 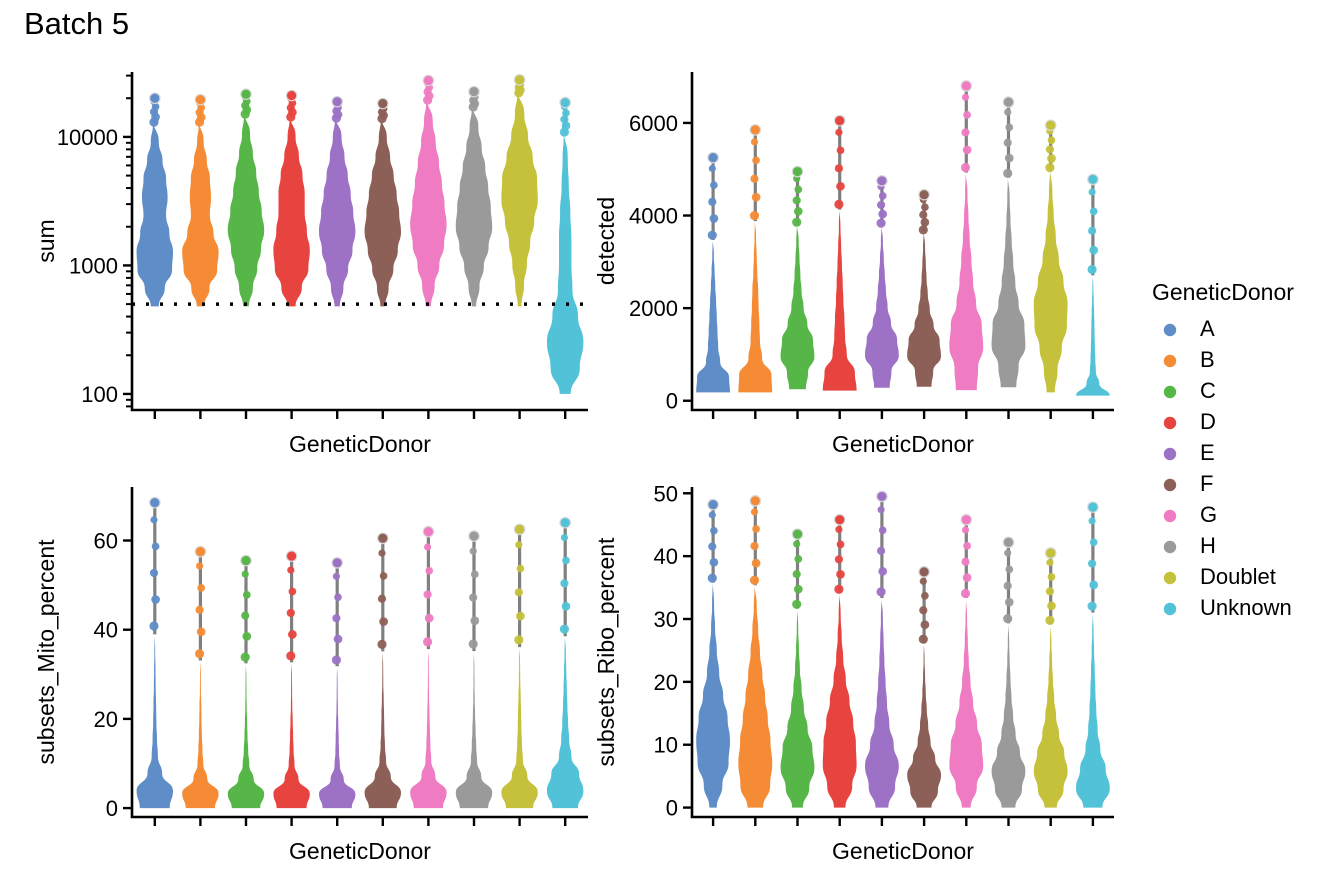 What do you see at coordinates (1189, 328) in the screenshot?
I see `legend-item-a: A` at bounding box center [1189, 328].